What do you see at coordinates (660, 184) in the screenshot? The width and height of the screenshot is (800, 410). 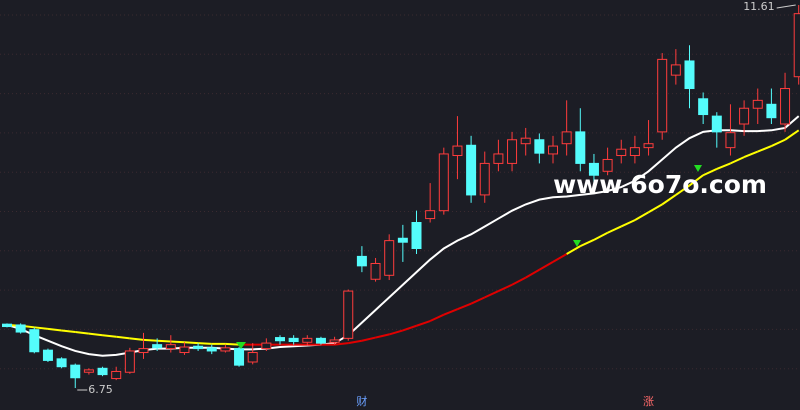 I see `watermark: www.6o7o.com` at bounding box center [660, 184].